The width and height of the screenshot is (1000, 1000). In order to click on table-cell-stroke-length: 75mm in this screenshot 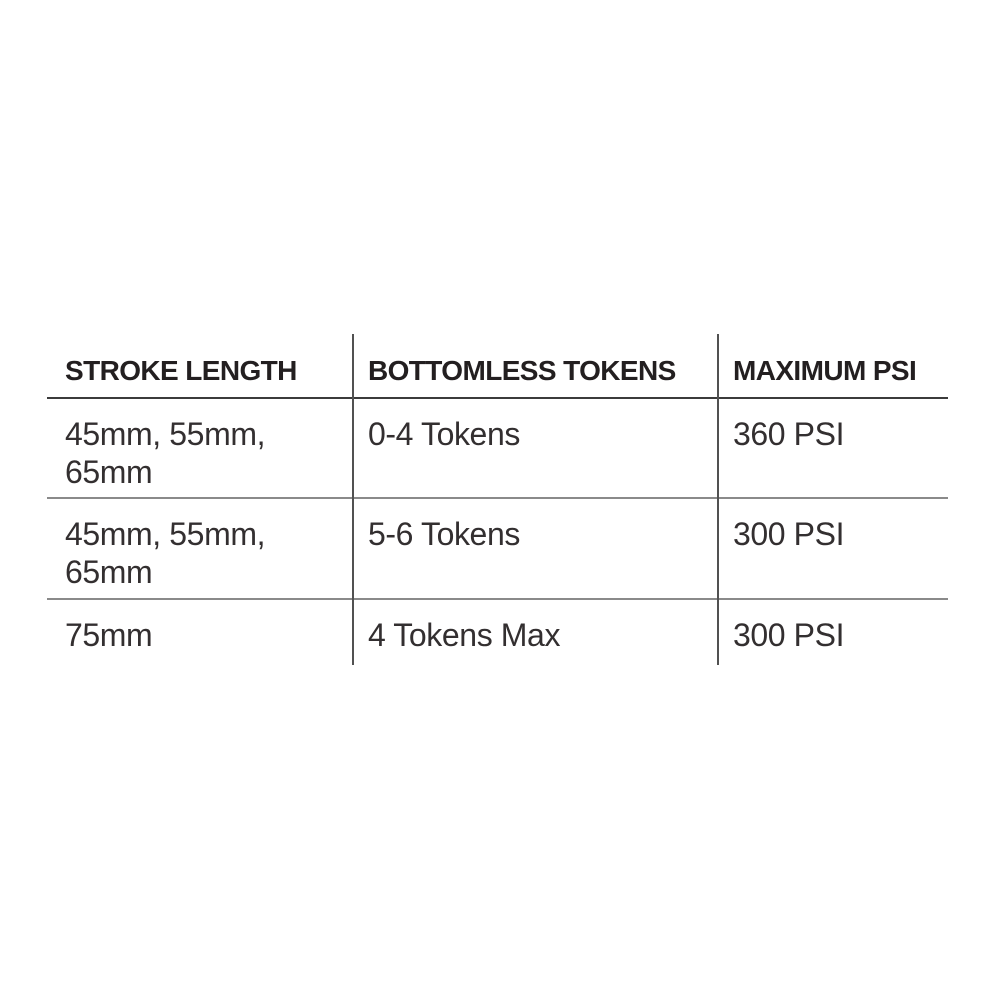, I will do `click(109, 635)`.